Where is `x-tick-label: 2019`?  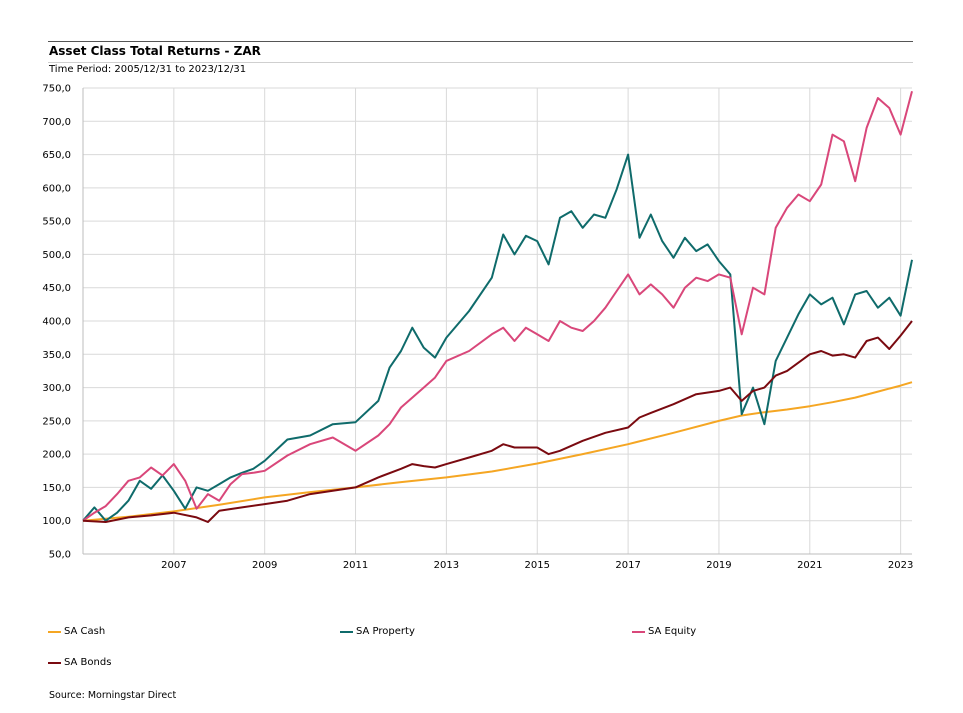
x-tick-label: 2019 is located at coordinates (718, 565).